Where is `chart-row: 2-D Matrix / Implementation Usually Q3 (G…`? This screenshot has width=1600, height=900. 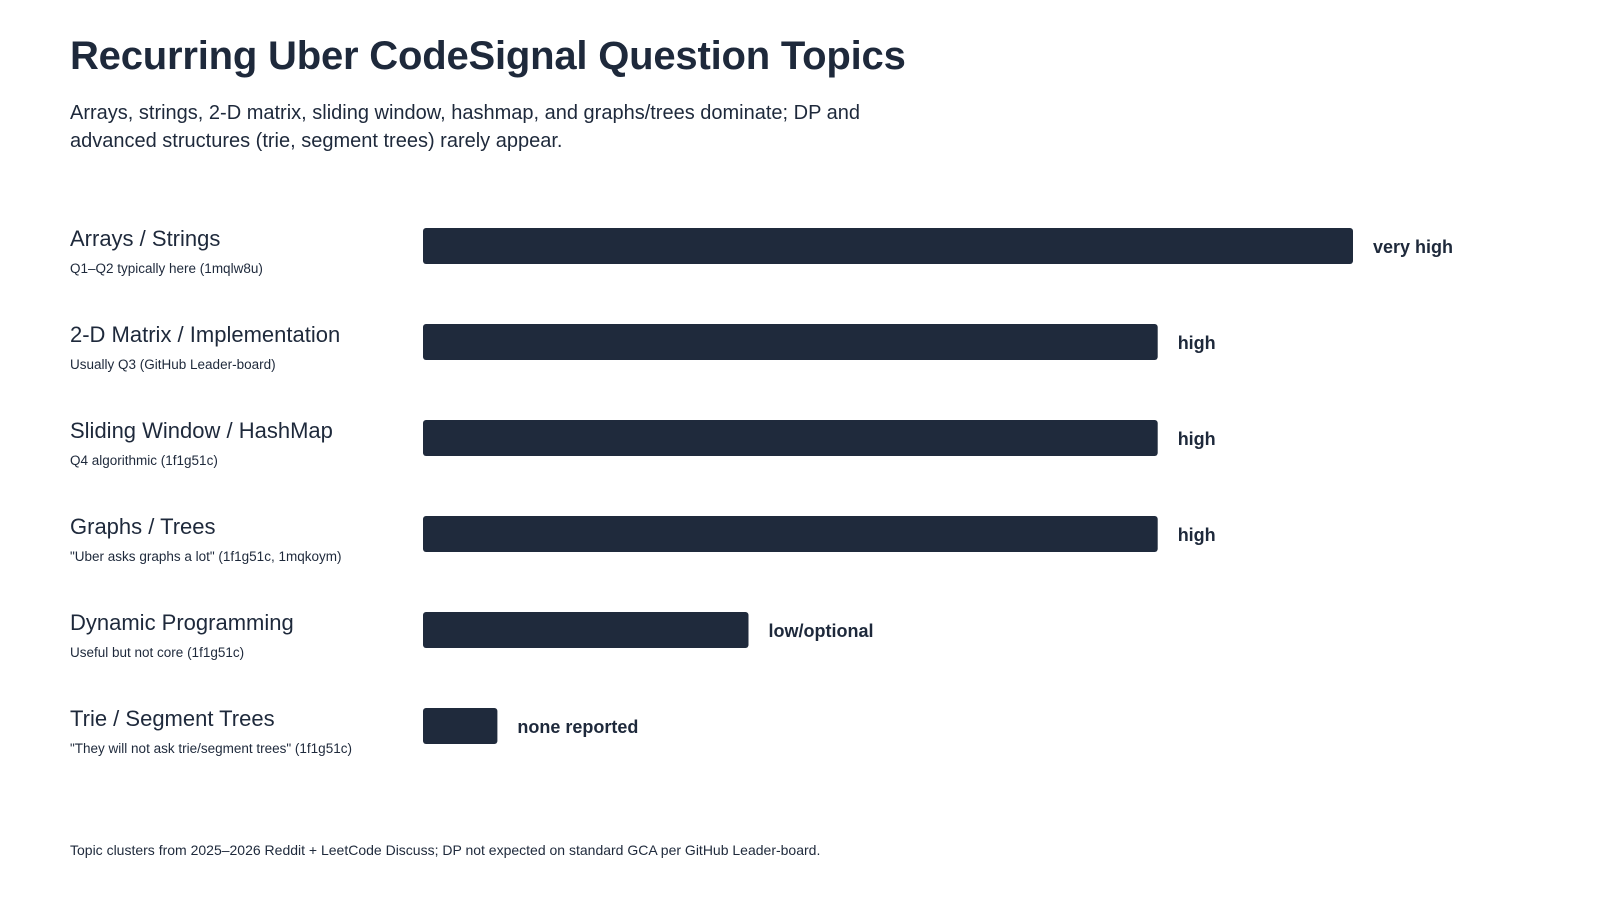
chart-row: 2-D Matrix / Implementation Usually Q3 (G… is located at coordinates (643, 347).